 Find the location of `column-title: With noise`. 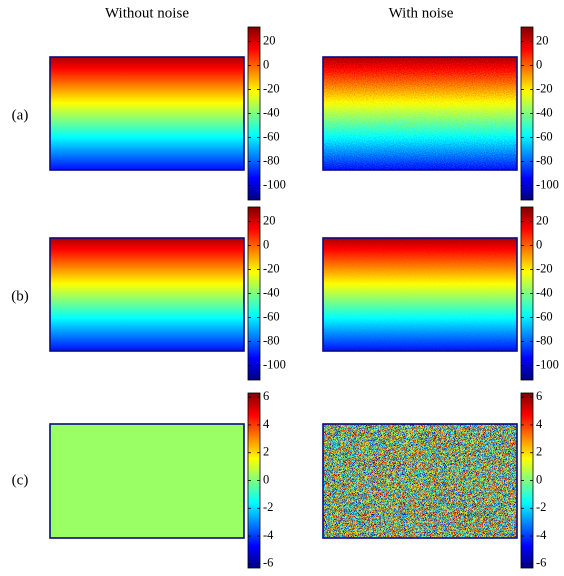

column-title: With noise is located at coordinates (421, 13).